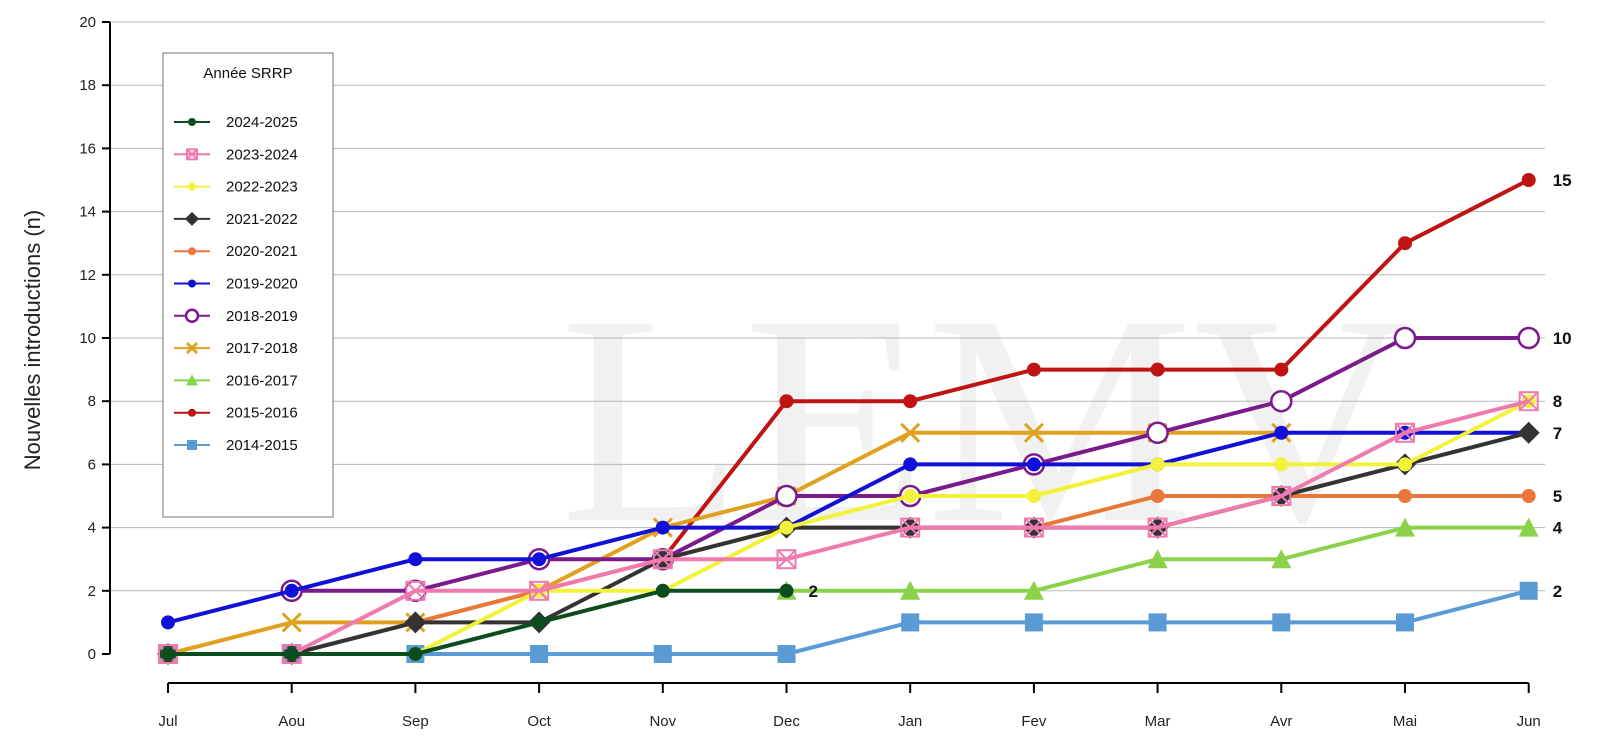 This screenshot has width=1600, height=742. Describe the element at coordinates (247, 73) in the screenshot. I see `legend-title: Année SRRP` at that location.